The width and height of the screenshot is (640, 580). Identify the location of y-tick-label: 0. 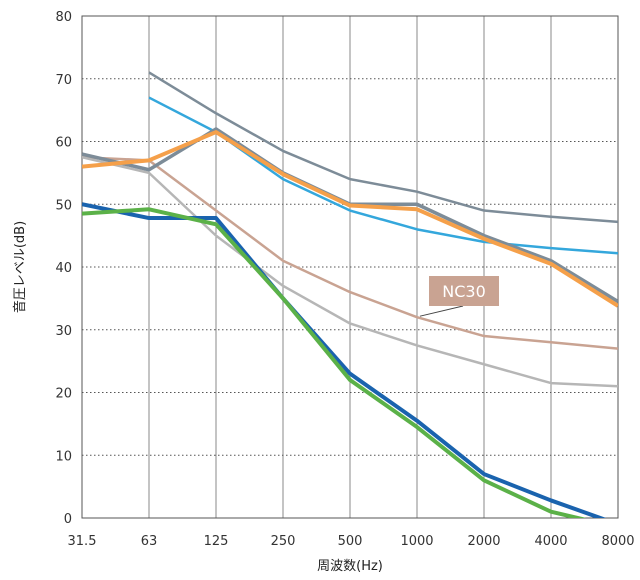
(68, 519).